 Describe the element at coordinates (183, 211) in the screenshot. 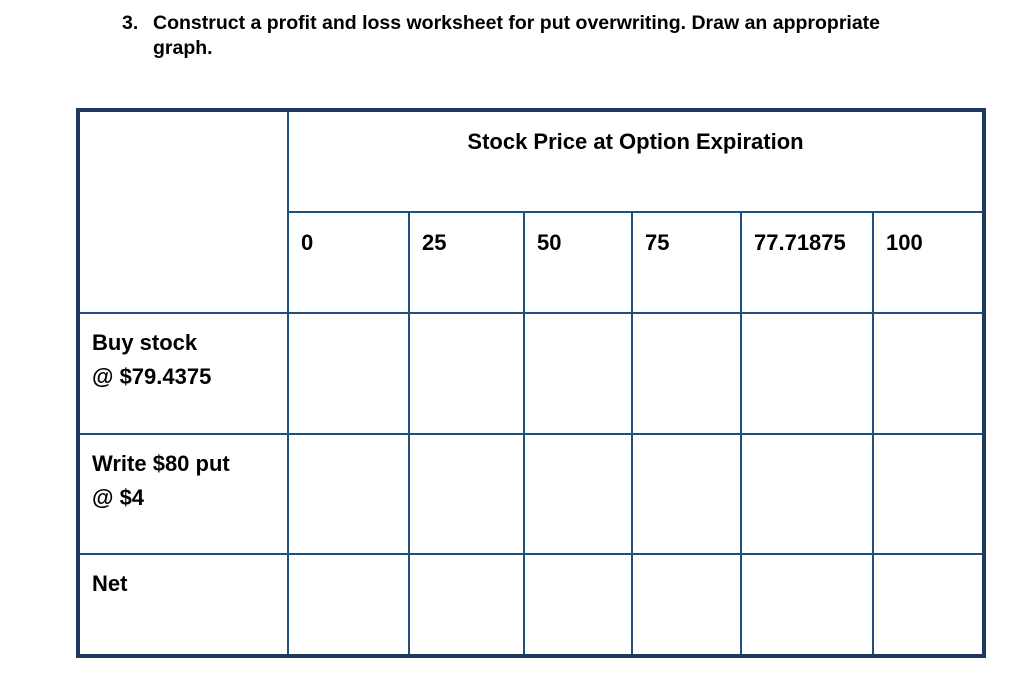

I see `corner-cell` at that location.